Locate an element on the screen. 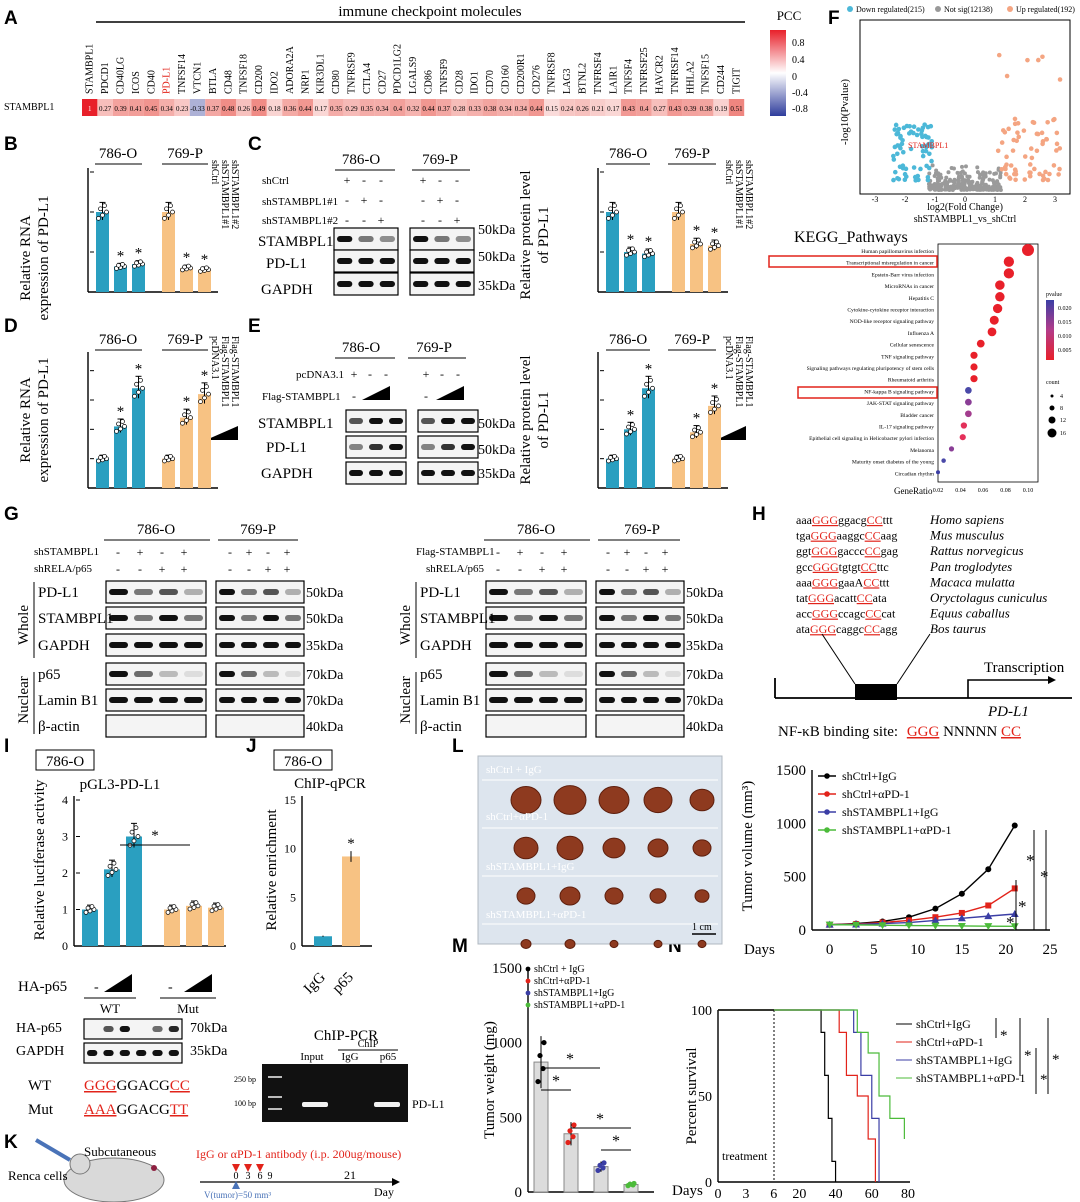  j-ytick: 10 is located at coordinates (290, 849).